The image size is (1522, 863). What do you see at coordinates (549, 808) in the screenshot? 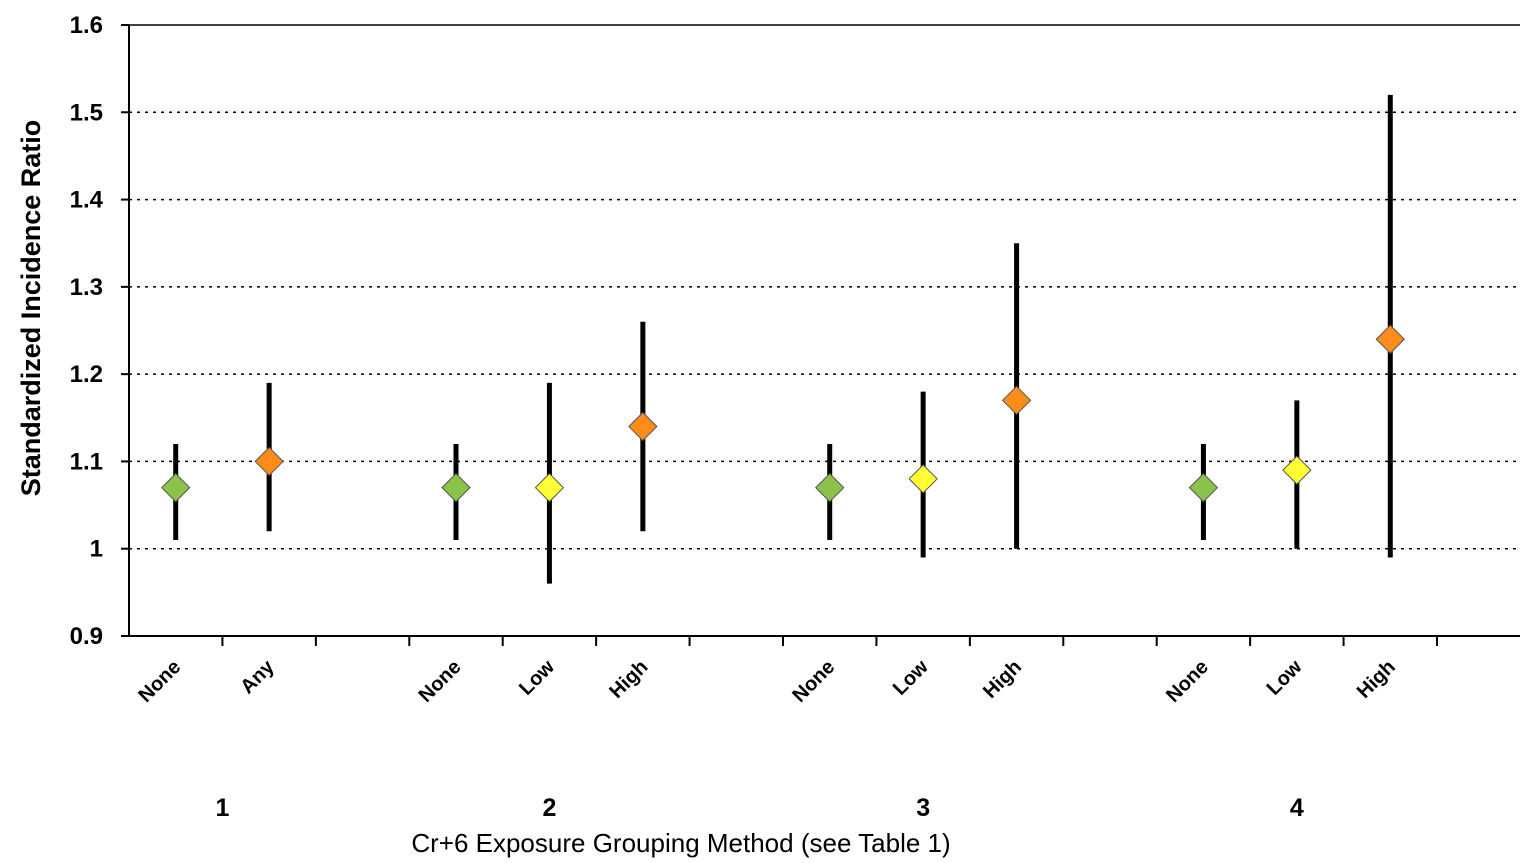
I see `group-label: 2` at bounding box center [549, 808].